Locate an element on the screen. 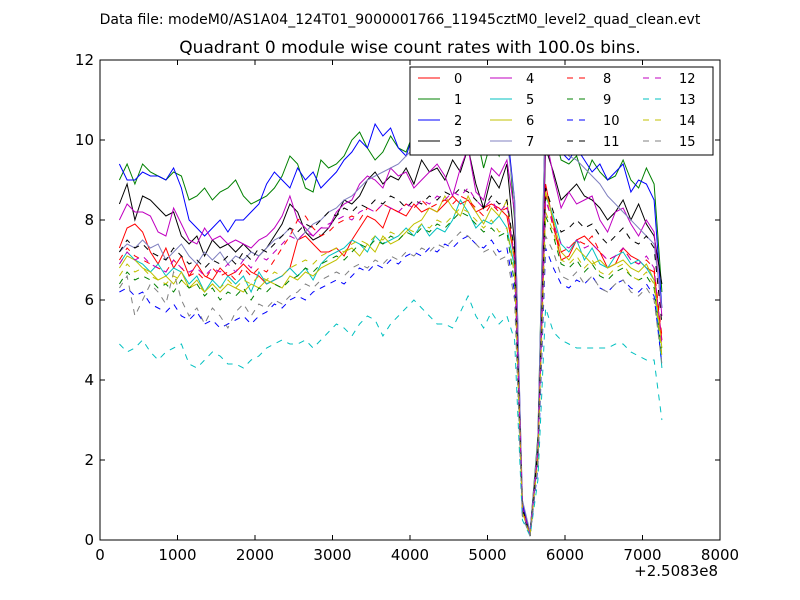 Image resolution: width=800 pixels, height=600 pixels. legend-label-2: 2 is located at coordinates (458, 121).